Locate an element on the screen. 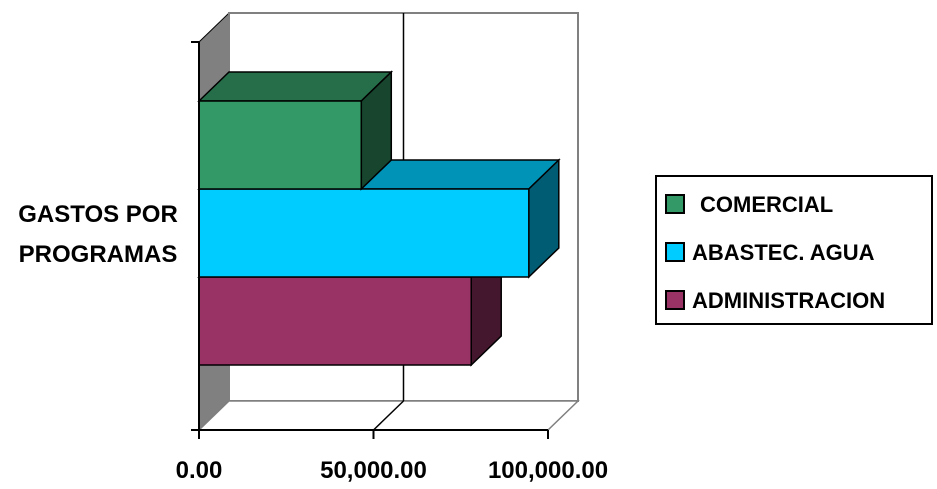 This screenshot has width=937, height=489. legend-items: COMERCIAL ABASTEC. AGUA ADMINISTRACION is located at coordinates (775, 252).